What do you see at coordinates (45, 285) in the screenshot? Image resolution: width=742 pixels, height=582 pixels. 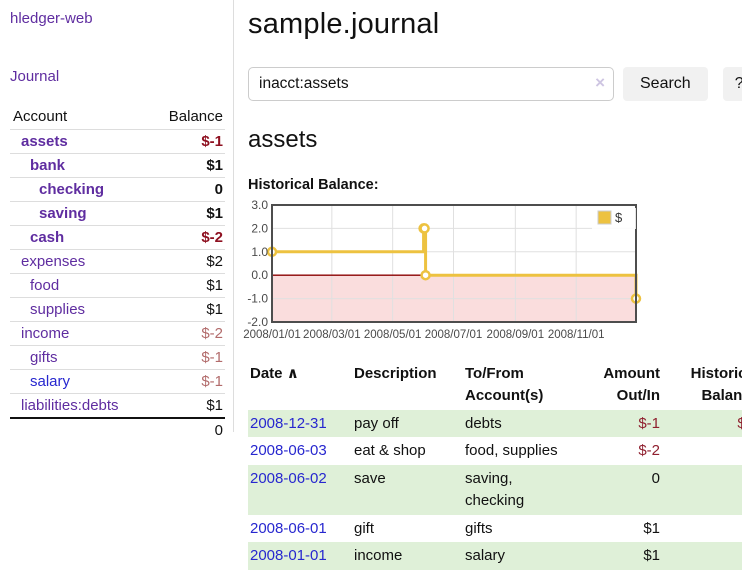 I see `account-link: food` at bounding box center [45, 285].